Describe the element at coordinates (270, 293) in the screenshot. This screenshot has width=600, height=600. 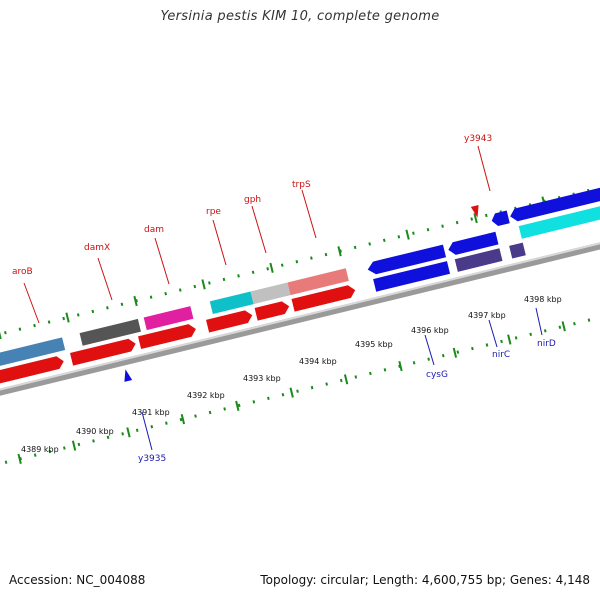
I see `gene-arrow-gph` at that location.